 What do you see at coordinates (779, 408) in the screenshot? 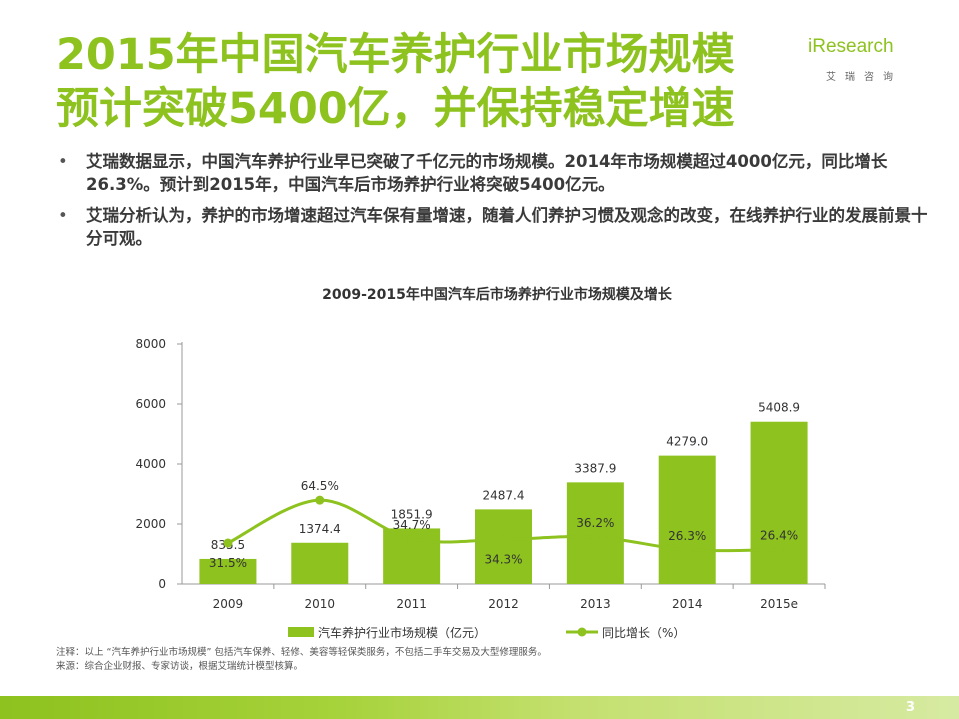
I see `bar-value-label: 5408.9` at bounding box center [779, 408].